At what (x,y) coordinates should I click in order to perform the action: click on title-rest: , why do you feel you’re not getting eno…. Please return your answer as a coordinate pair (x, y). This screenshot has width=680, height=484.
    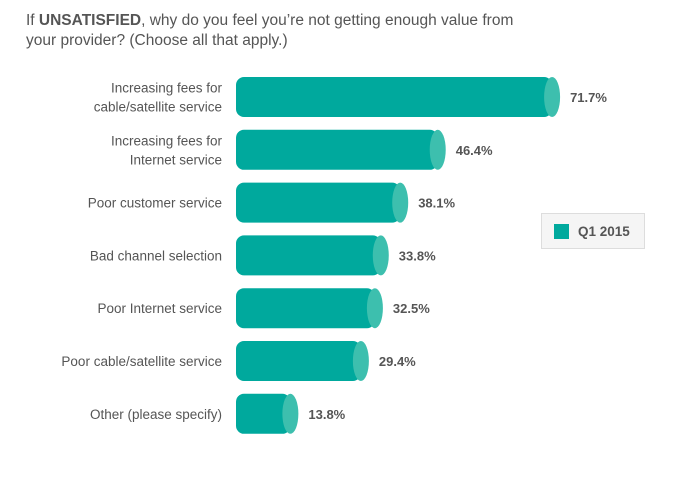
    Looking at the image, I should click on (270, 30).